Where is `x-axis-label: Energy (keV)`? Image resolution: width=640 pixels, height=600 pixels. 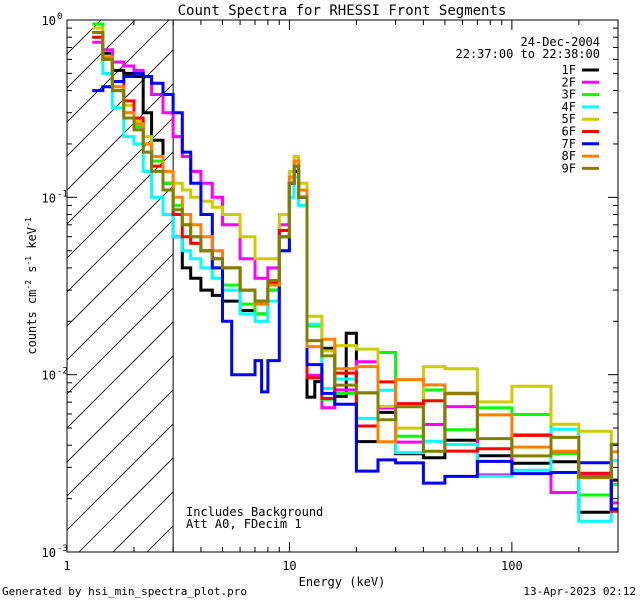 x-axis-label: Energy (keV) is located at coordinates (342, 582).